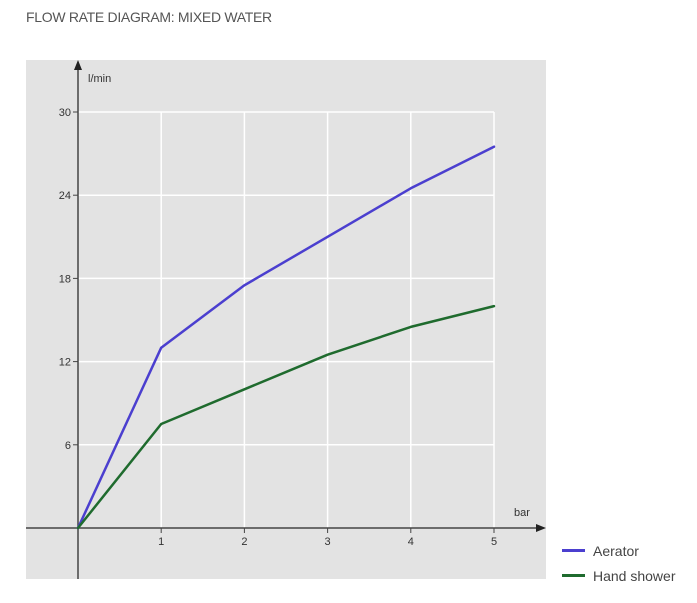 This screenshot has height=603, width=697. I want to click on x-tick-label-1: 1, so click(161, 542).